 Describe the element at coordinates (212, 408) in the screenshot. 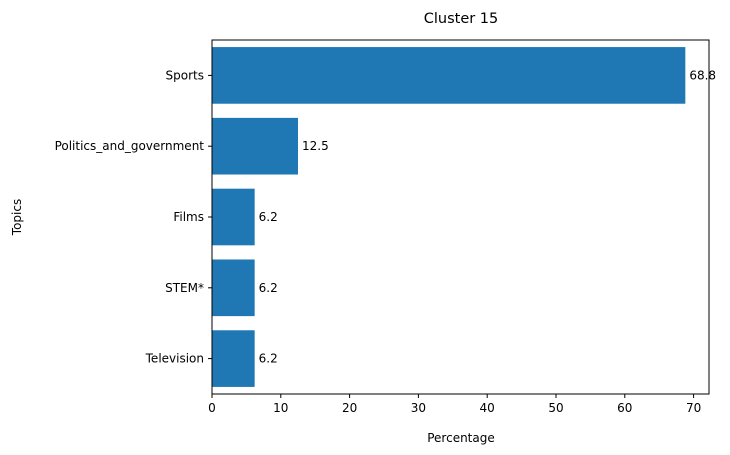

I see `x-tick-label: 0` at that location.